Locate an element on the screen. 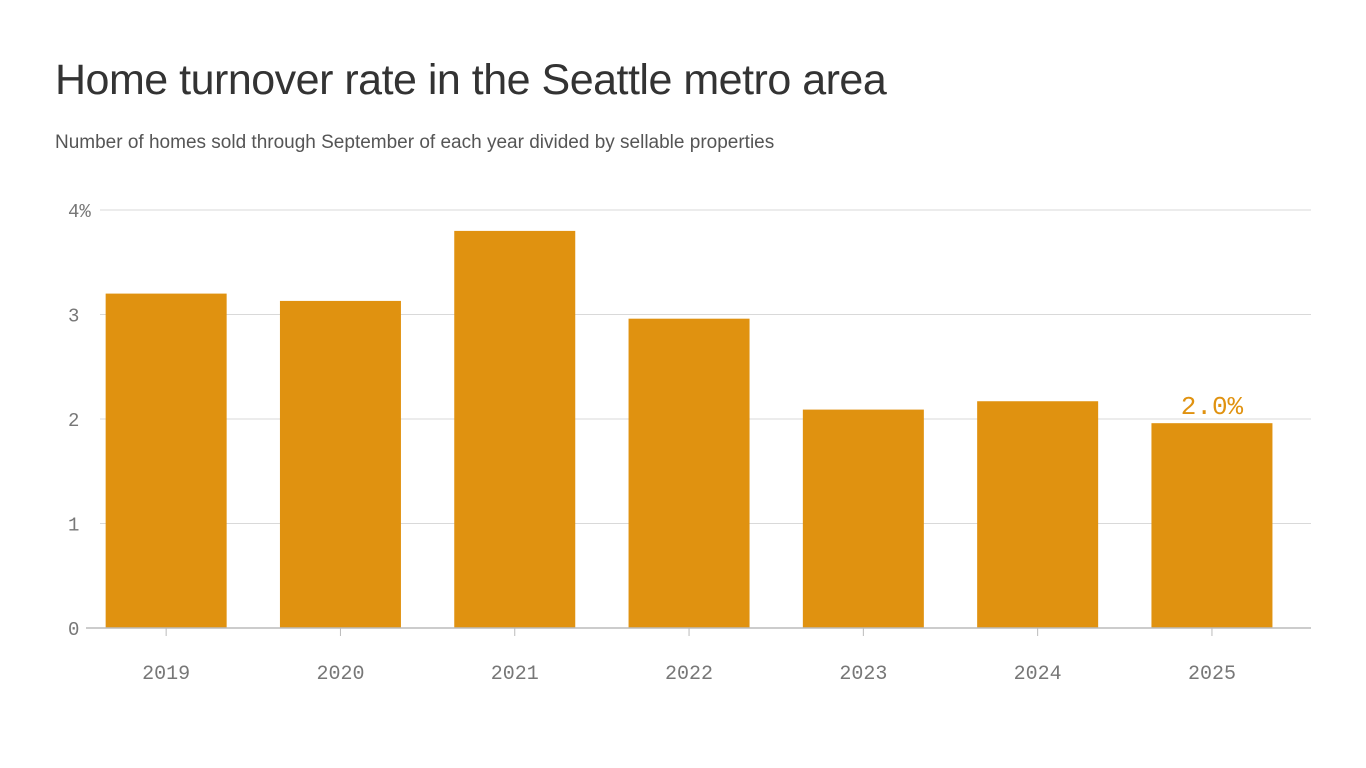 The height and width of the screenshot is (768, 1366). y-tick-label: 4% is located at coordinates (79, 212).